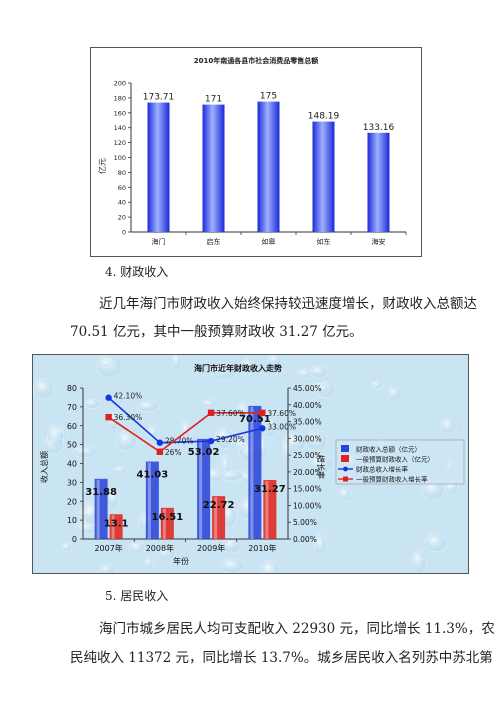 The image size is (500, 707). I want to click on x-tick-label: 海安, so click(379, 241).